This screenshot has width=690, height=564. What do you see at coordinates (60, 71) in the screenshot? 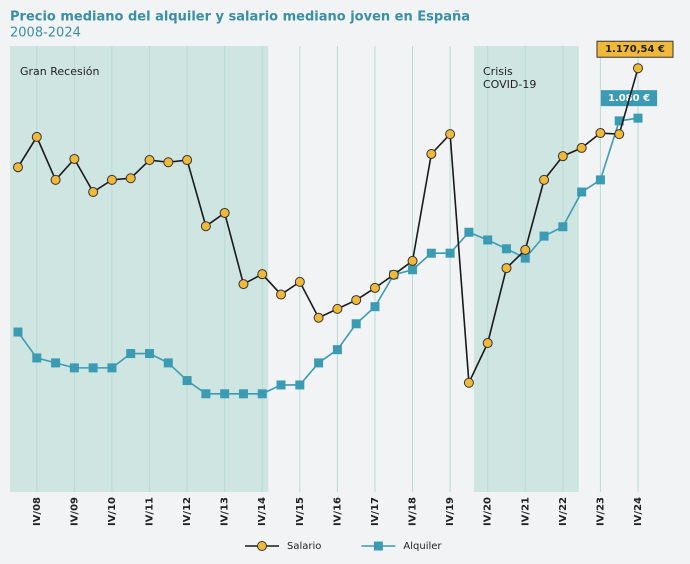
I see `annotation: Gran Recesión` at bounding box center [60, 71].